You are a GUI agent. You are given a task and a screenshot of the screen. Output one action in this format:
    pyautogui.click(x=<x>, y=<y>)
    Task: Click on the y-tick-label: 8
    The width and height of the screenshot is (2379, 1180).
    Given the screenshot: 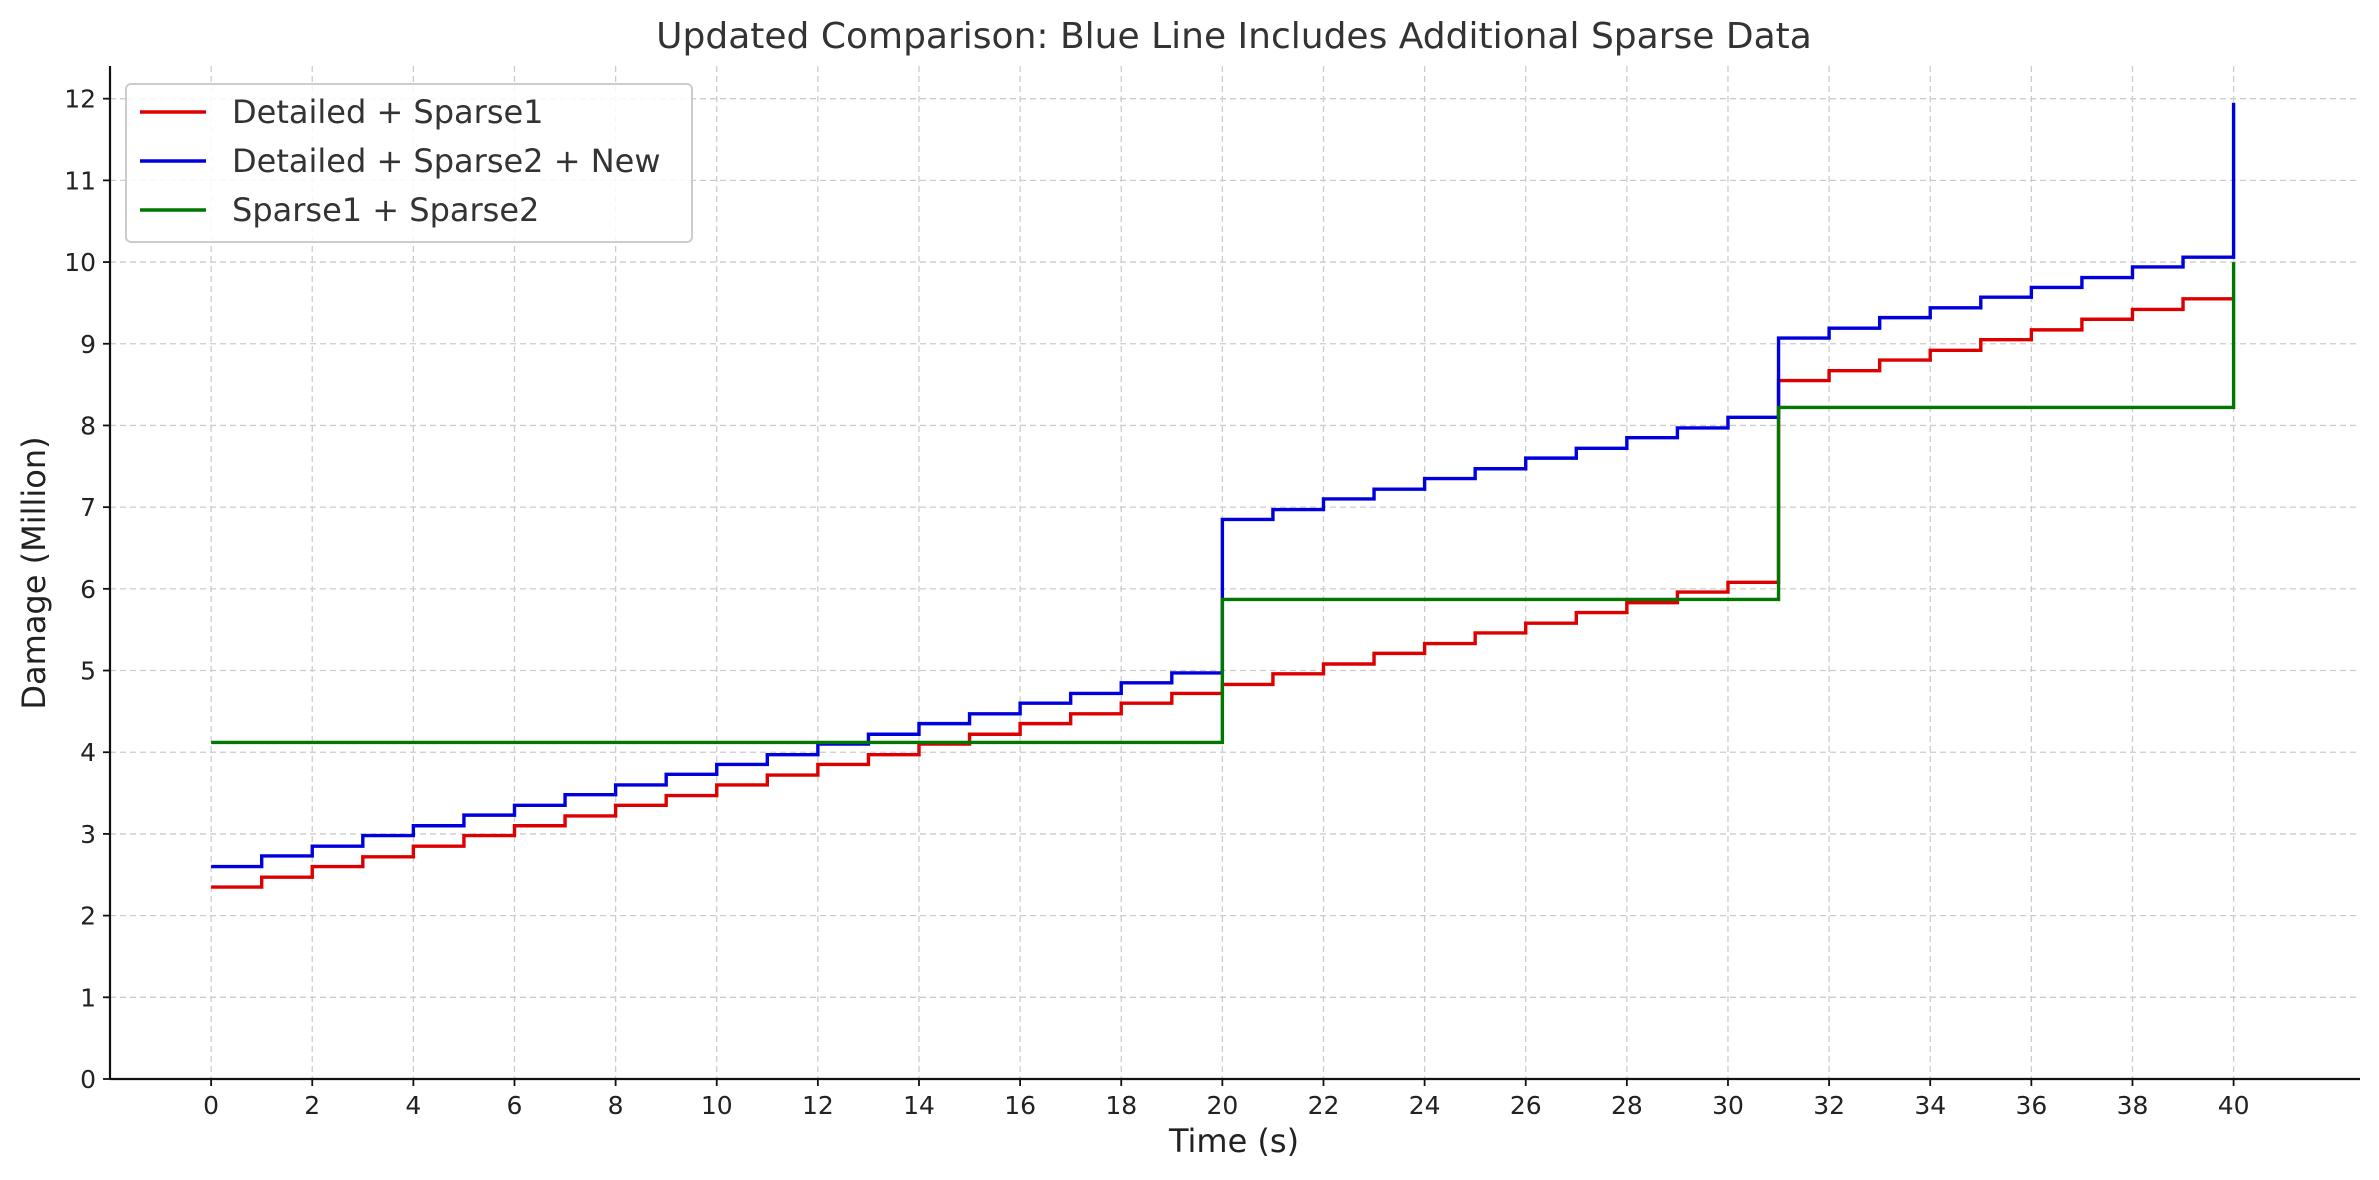 What is the action you would take?
    pyautogui.click(x=88, y=425)
    